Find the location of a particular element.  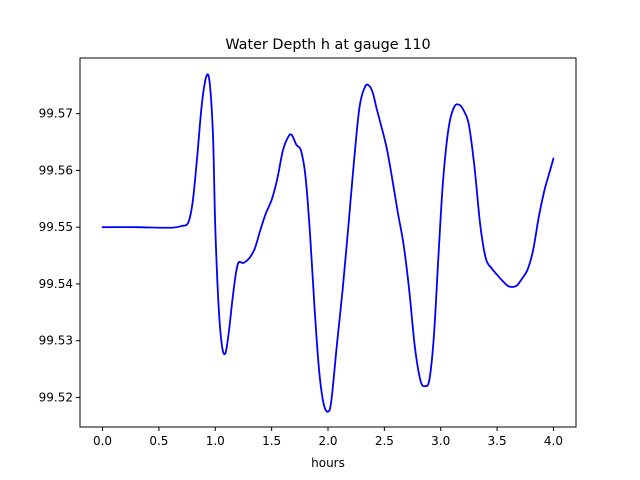

y-tick-label: 99.52 is located at coordinates (56, 397).